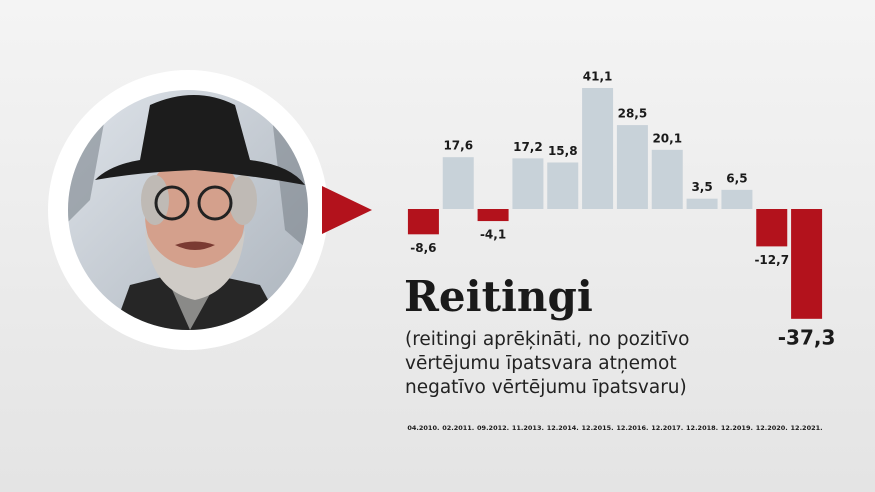  What do you see at coordinates (807, 428) in the screenshot?
I see `x-tick-label: 12.2021.` at bounding box center [807, 428].